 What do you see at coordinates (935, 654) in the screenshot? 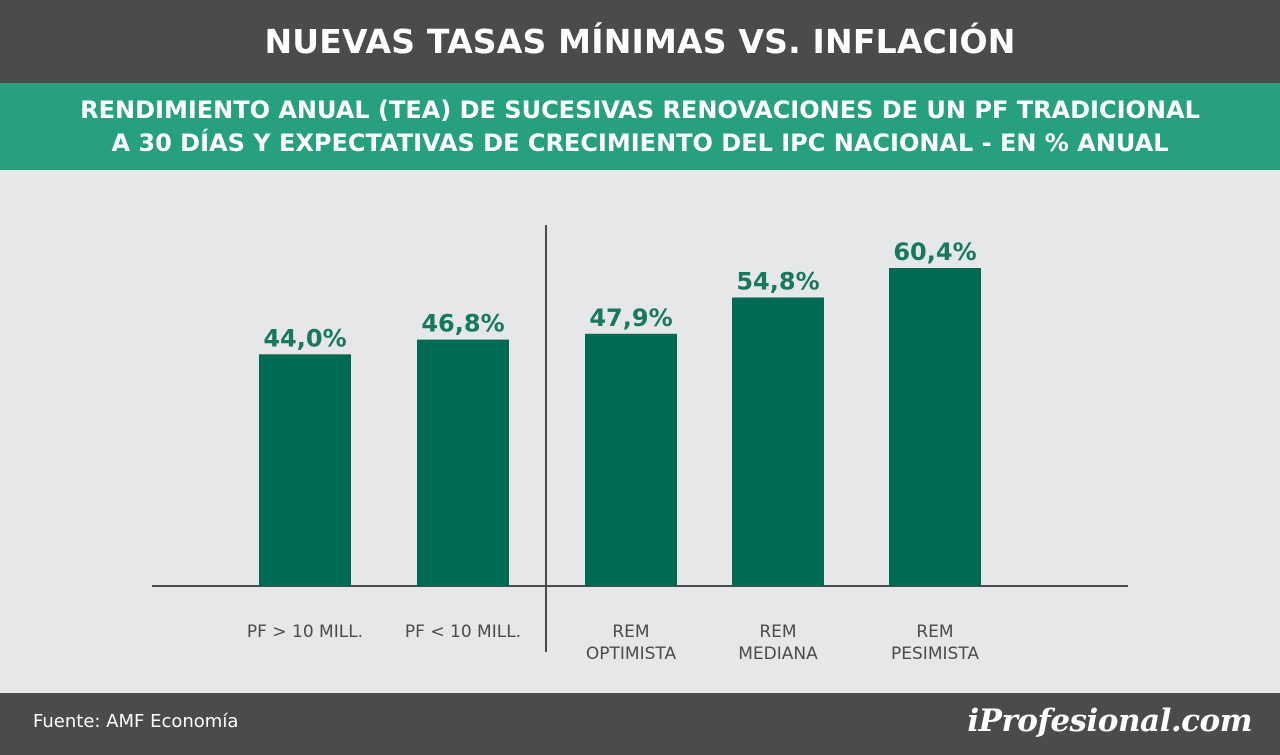
I see `category-label-5-line-2: PESIMISTA` at bounding box center [935, 654].